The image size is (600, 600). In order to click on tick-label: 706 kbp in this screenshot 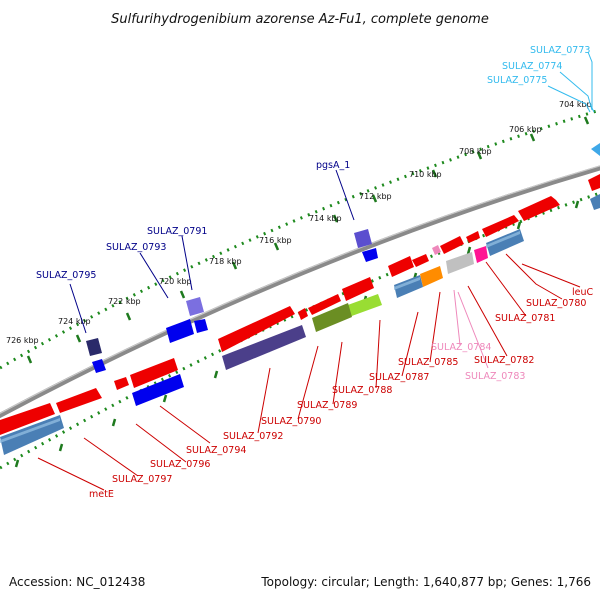, I will do `click(525, 129)`.